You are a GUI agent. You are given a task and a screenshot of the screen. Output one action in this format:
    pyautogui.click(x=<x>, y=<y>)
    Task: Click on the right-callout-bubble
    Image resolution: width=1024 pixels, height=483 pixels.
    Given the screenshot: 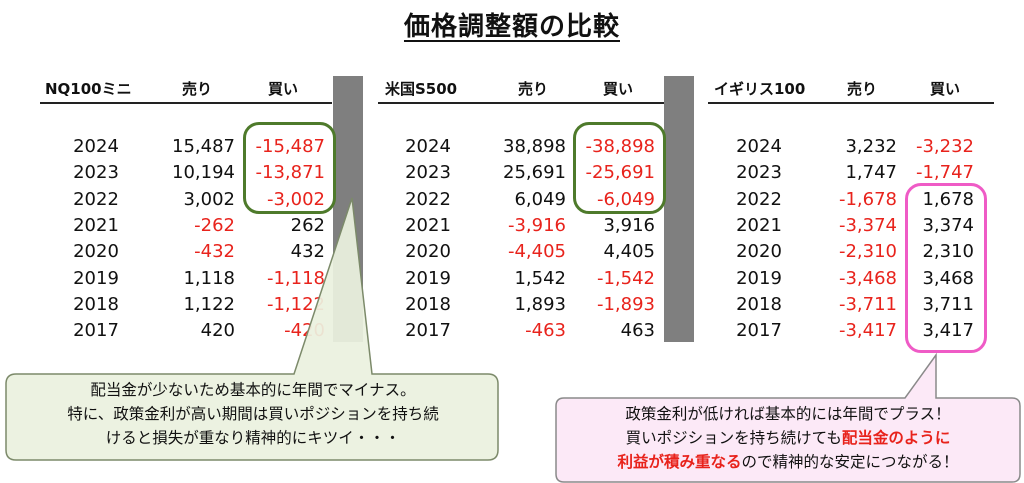 What is the action you would take?
    pyautogui.click(x=788, y=417)
    